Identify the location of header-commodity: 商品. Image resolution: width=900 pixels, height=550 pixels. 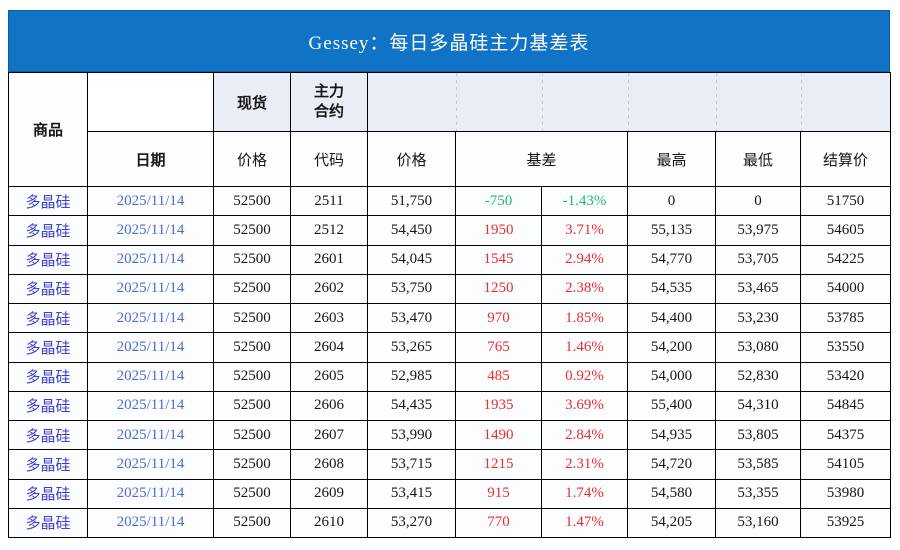
(48, 129).